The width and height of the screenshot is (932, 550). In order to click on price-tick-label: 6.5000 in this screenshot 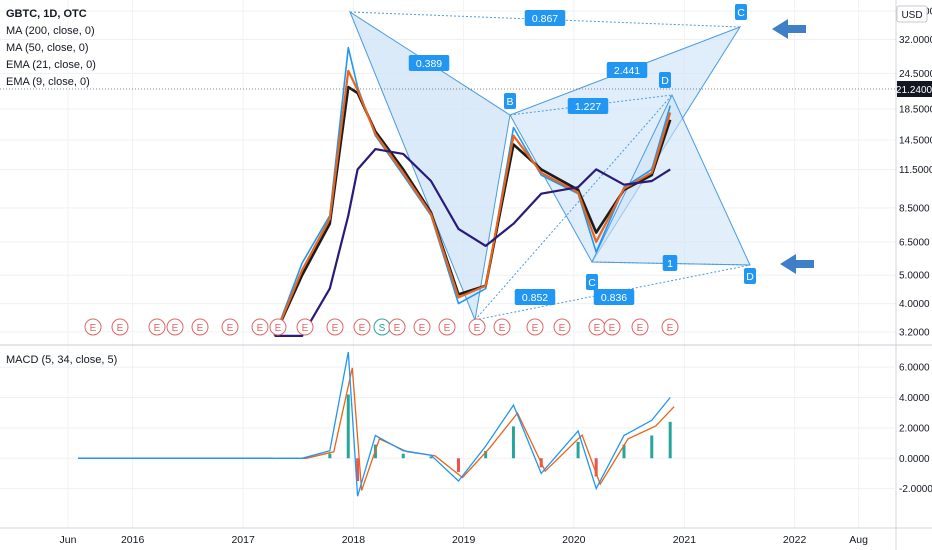, I will do `click(914, 242)`.